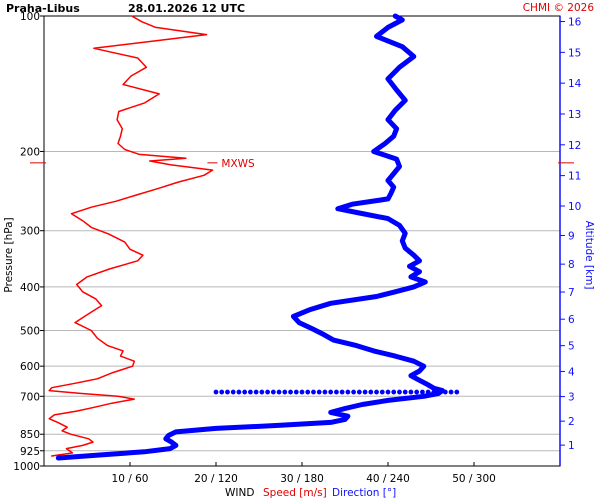 The image size is (600, 500). What do you see at coordinates (9, 254) in the screenshot?
I see `left-axis-label: Pressure [hPa]` at bounding box center [9, 254].